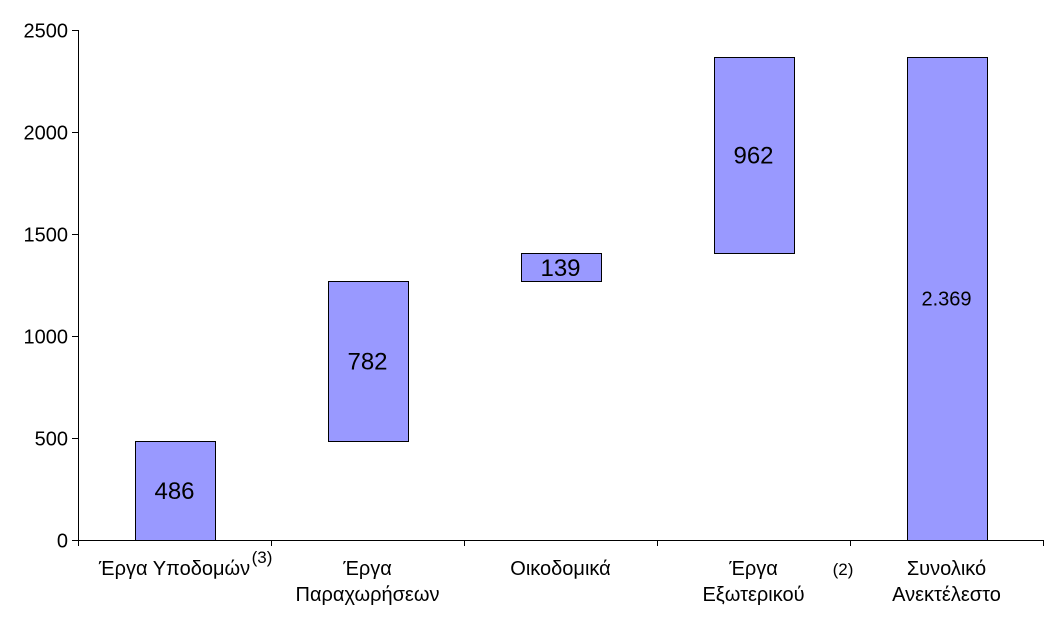 The width and height of the screenshot is (1059, 617). I want to click on y-axis-ticks: 0 500 1000 1500 2000 2500, so click(51, 287).